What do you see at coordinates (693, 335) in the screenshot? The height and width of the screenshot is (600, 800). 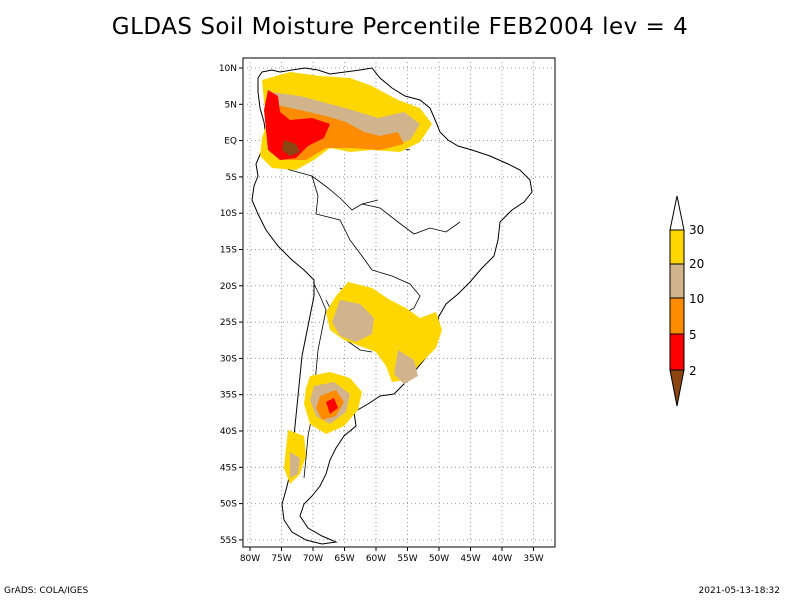 I see `legend-label-5: 5` at bounding box center [693, 335].